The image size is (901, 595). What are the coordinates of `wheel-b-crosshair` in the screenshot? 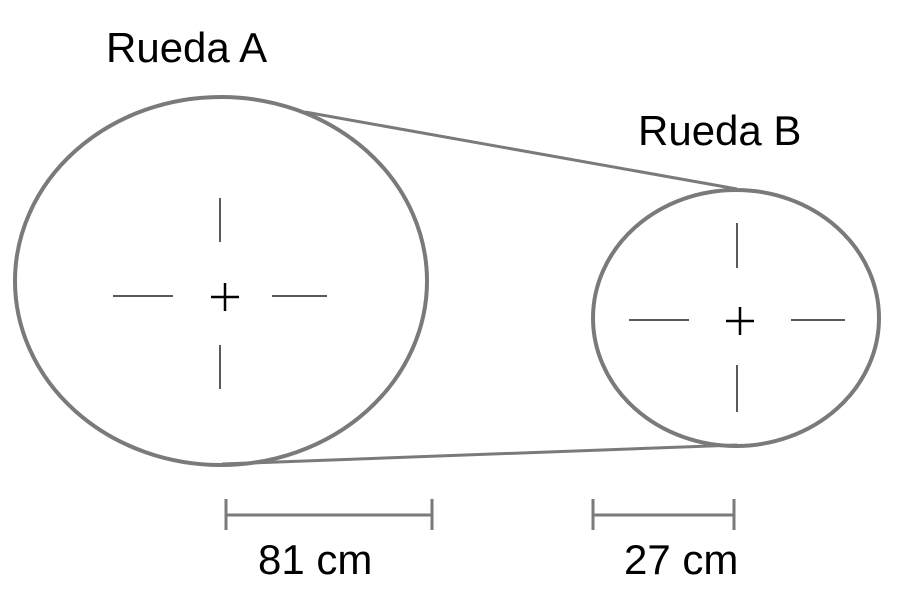 It's located at (737, 317).